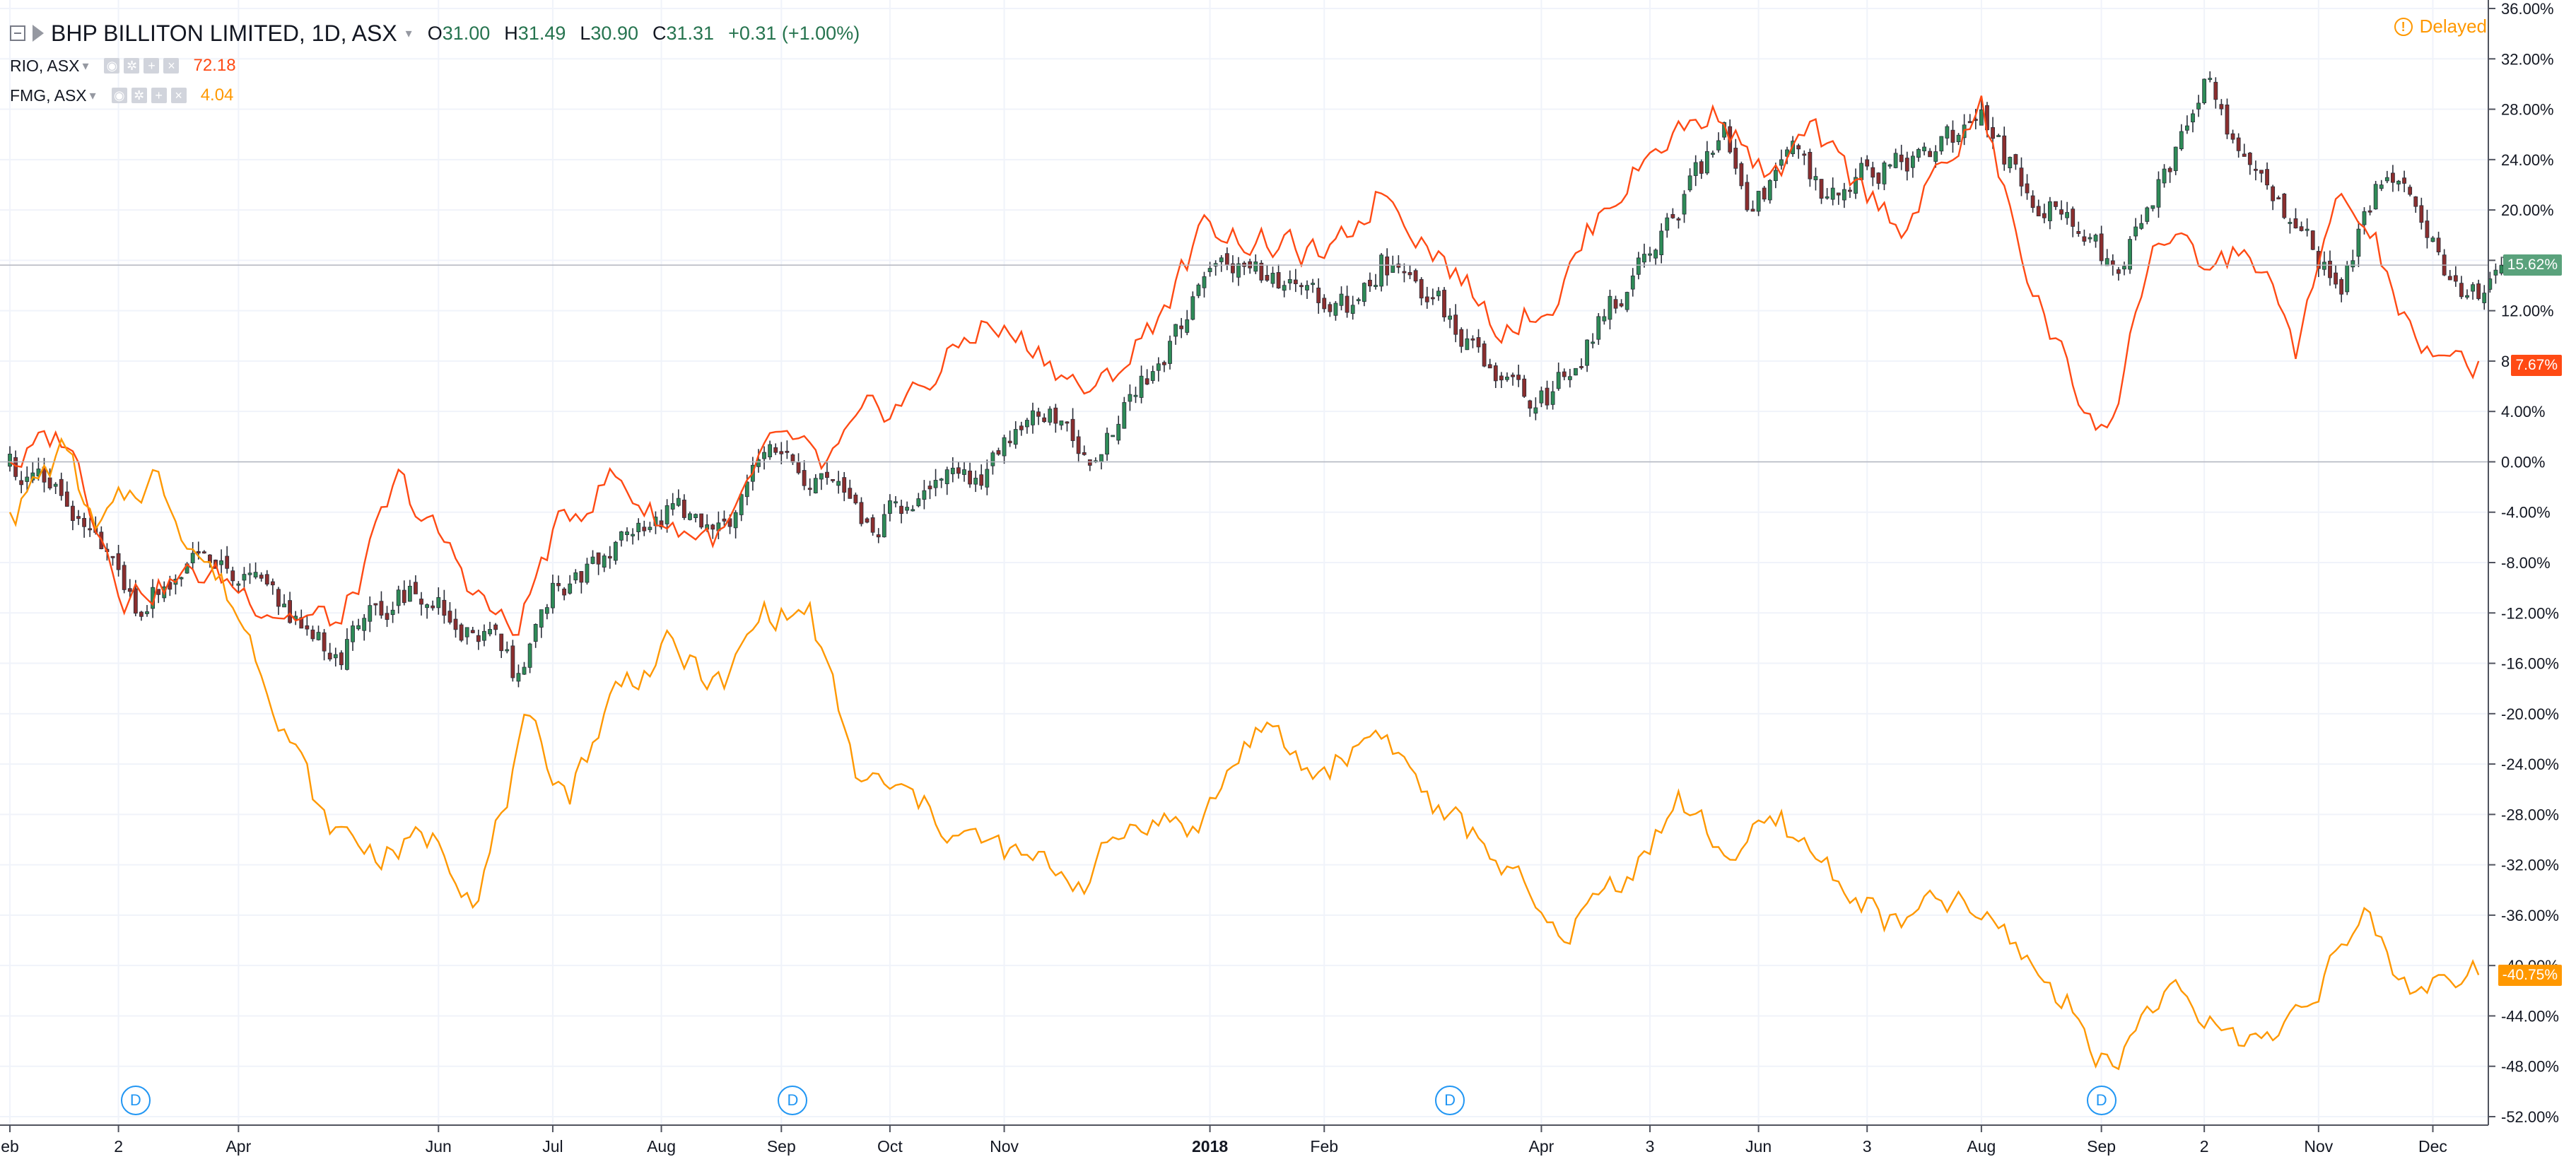 Image resolution: width=2576 pixels, height=1164 pixels. I want to click on delayed-indicator: ! Delayed, so click(2441, 26).